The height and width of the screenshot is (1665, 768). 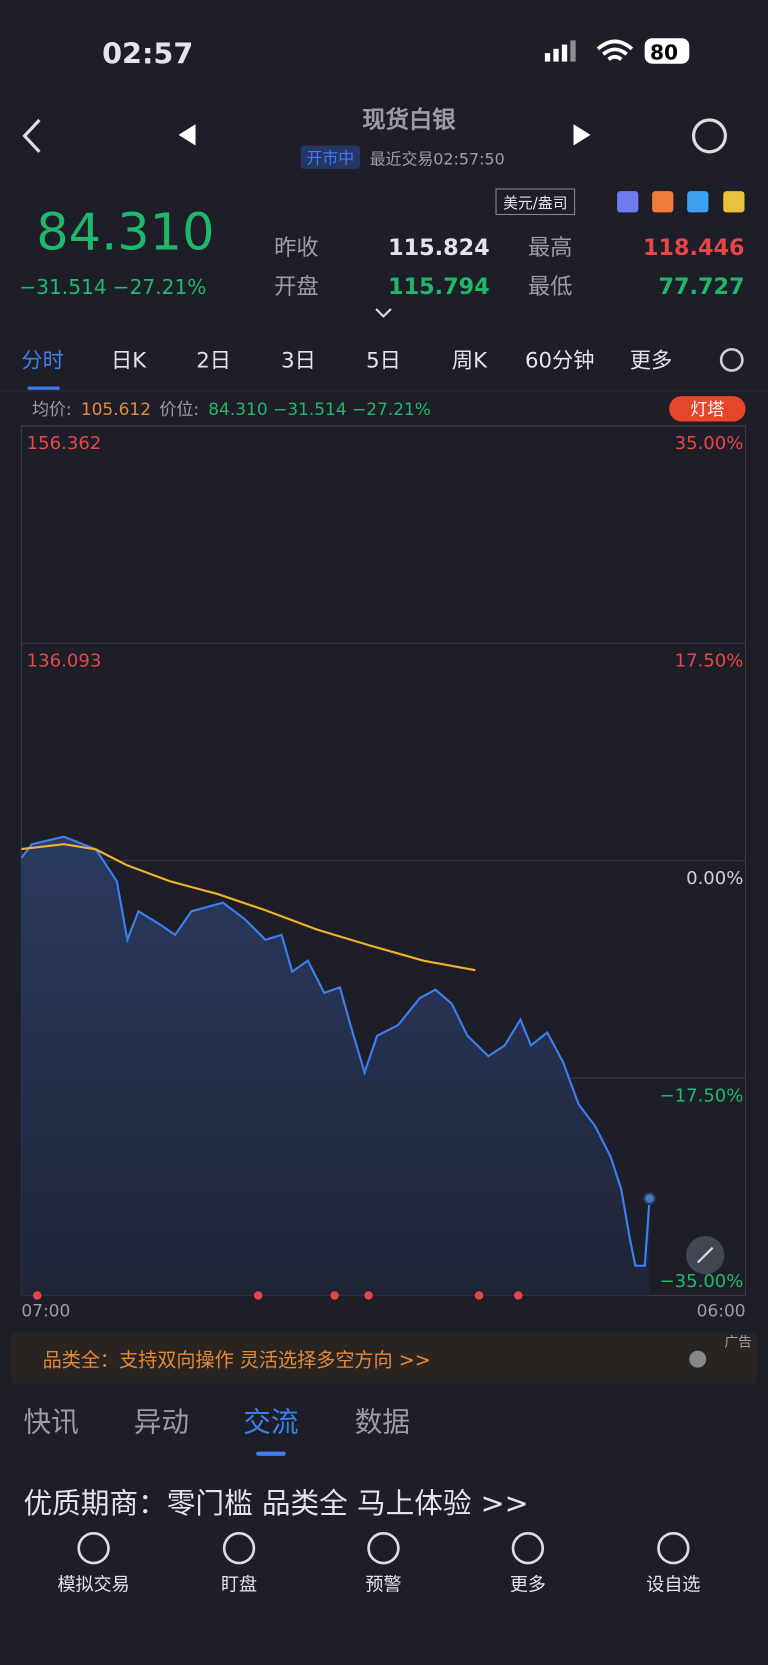 I want to click on news-indicator, so click(x=271, y=1453).